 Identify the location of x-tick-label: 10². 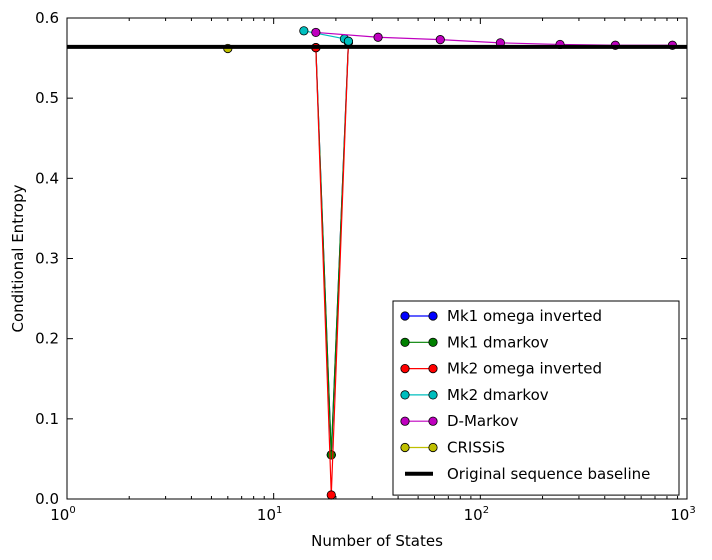
(476, 514).